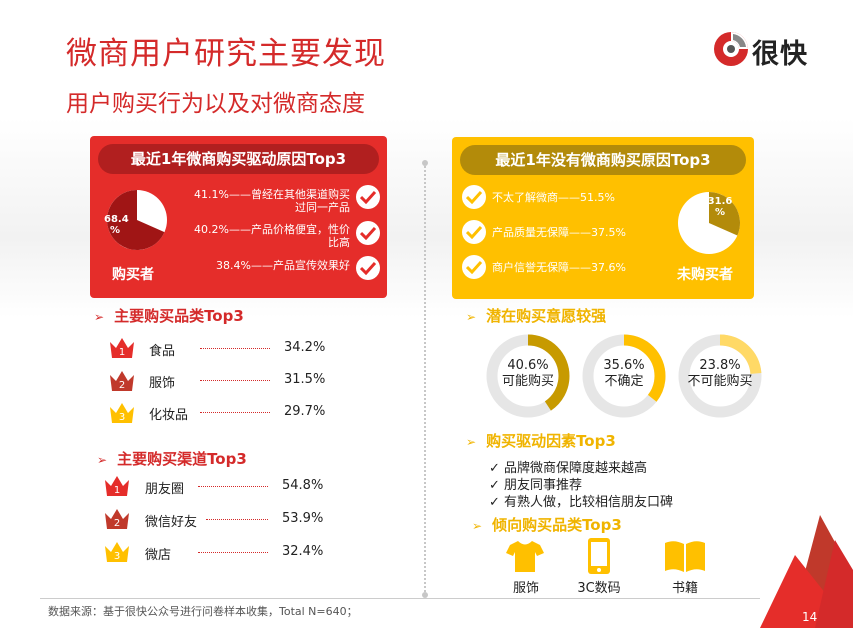 Image resolution: width=853 pixels, height=628 pixels. What do you see at coordinates (283, 265) in the screenshot?
I see `buyer-reason-line: 38.4%——产品宣传效果好` at bounding box center [283, 265].